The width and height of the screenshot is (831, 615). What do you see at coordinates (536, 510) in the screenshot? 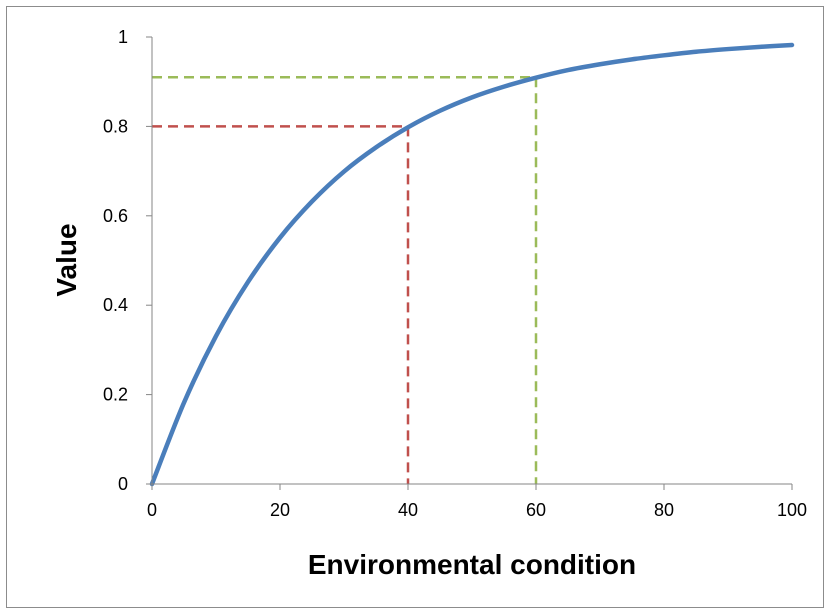
I see `x-tick-label: 60` at bounding box center [536, 510].